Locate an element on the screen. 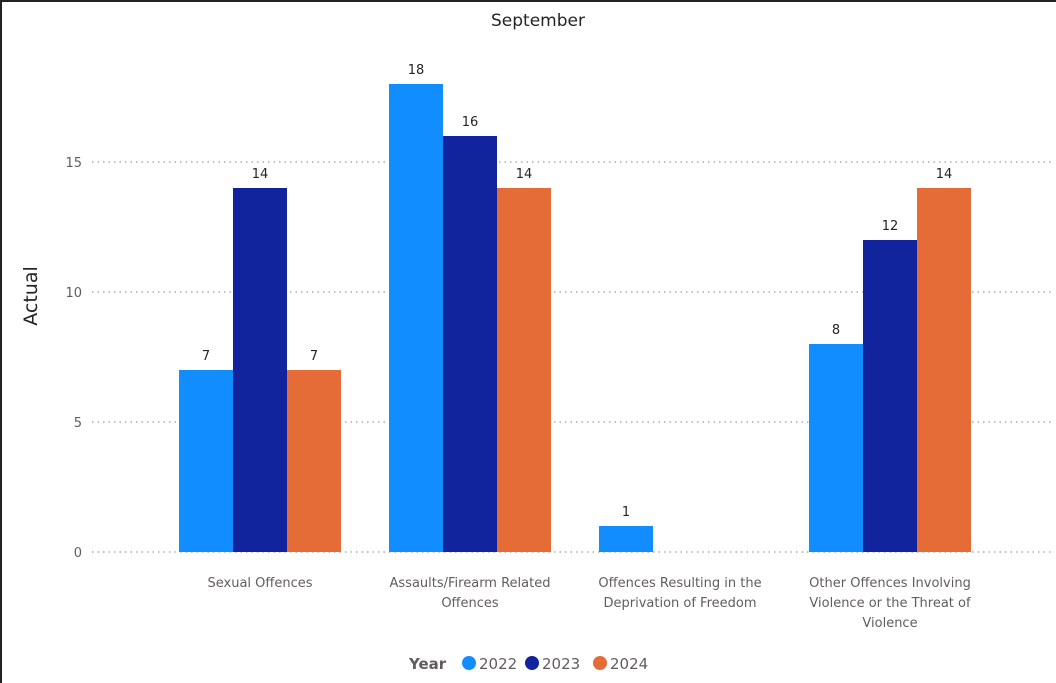 This screenshot has width=1056, height=683. legend-marker-2022 is located at coordinates (469, 663).